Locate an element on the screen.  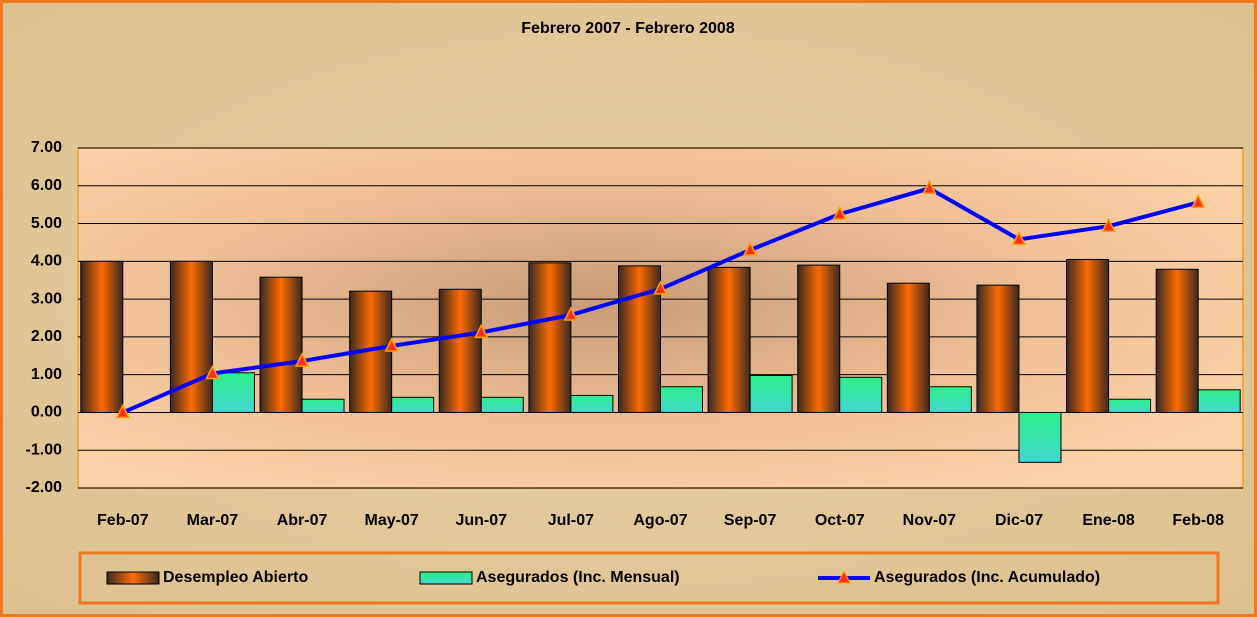
y-tick-label: 0.00 is located at coordinates (46, 412).